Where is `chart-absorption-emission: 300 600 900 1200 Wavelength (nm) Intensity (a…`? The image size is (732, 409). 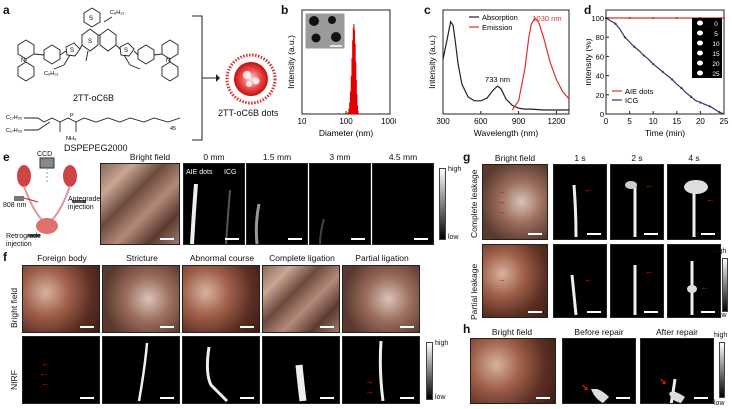
chart-absorption-emission: 300 600 900 1200 Wavelength (nm) Intensity (a… is located at coordinates (498, 73).